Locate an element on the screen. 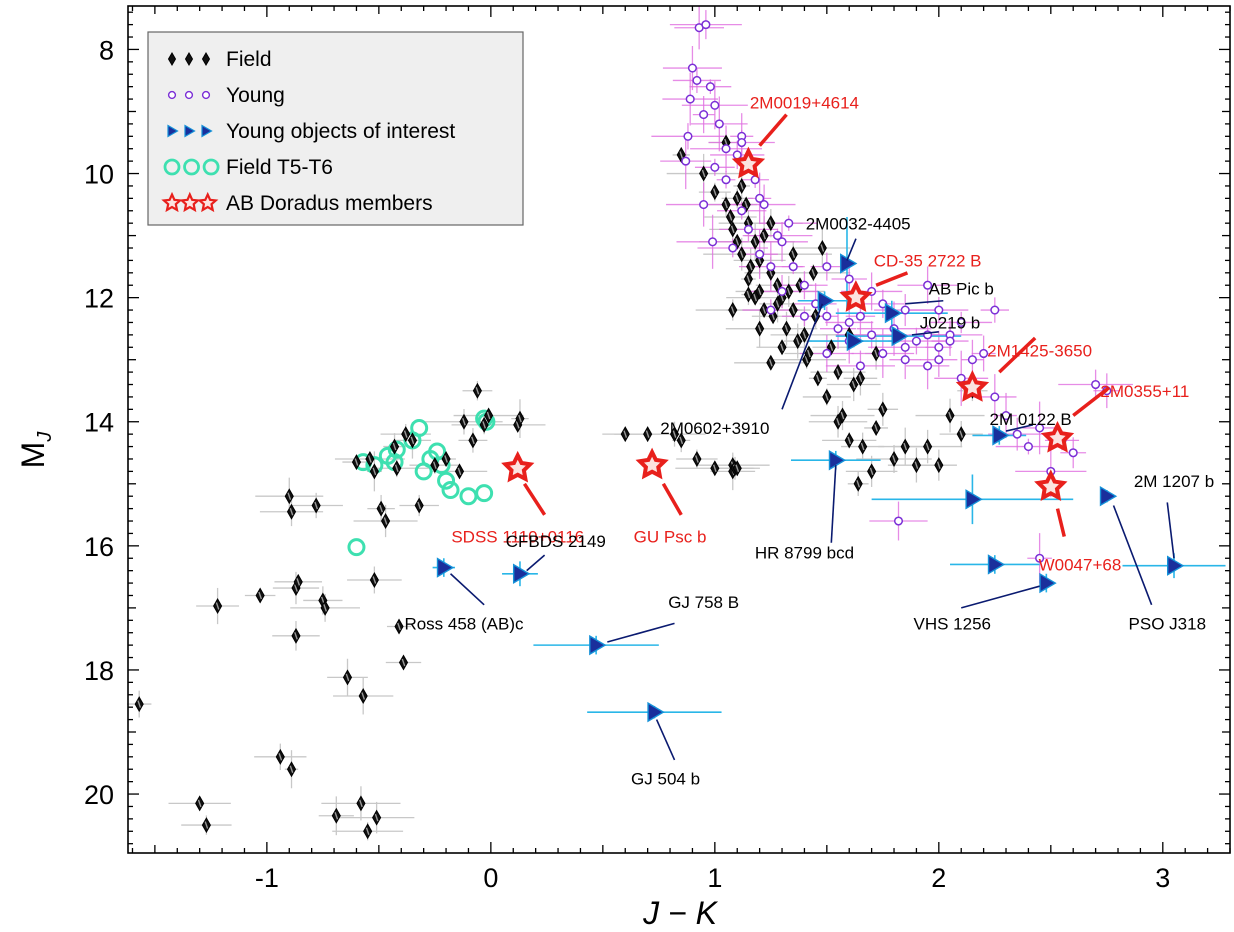 The width and height of the screenshot is (1234, 932). x-axis-label: J − K is located at coordinates (680, 913).